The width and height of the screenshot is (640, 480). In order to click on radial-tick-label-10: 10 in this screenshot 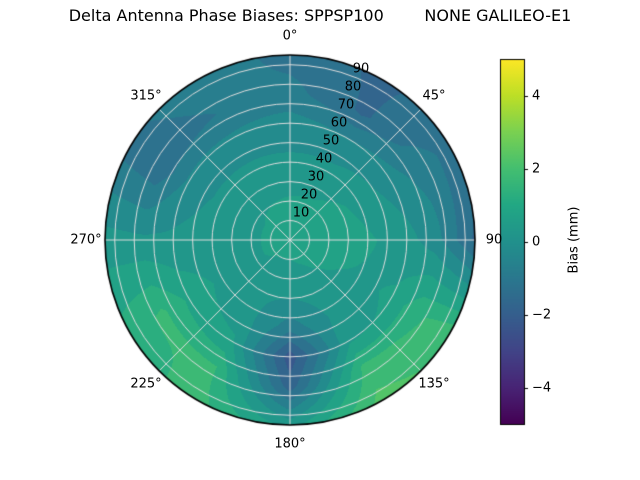, I will do `click(301, 213)`.